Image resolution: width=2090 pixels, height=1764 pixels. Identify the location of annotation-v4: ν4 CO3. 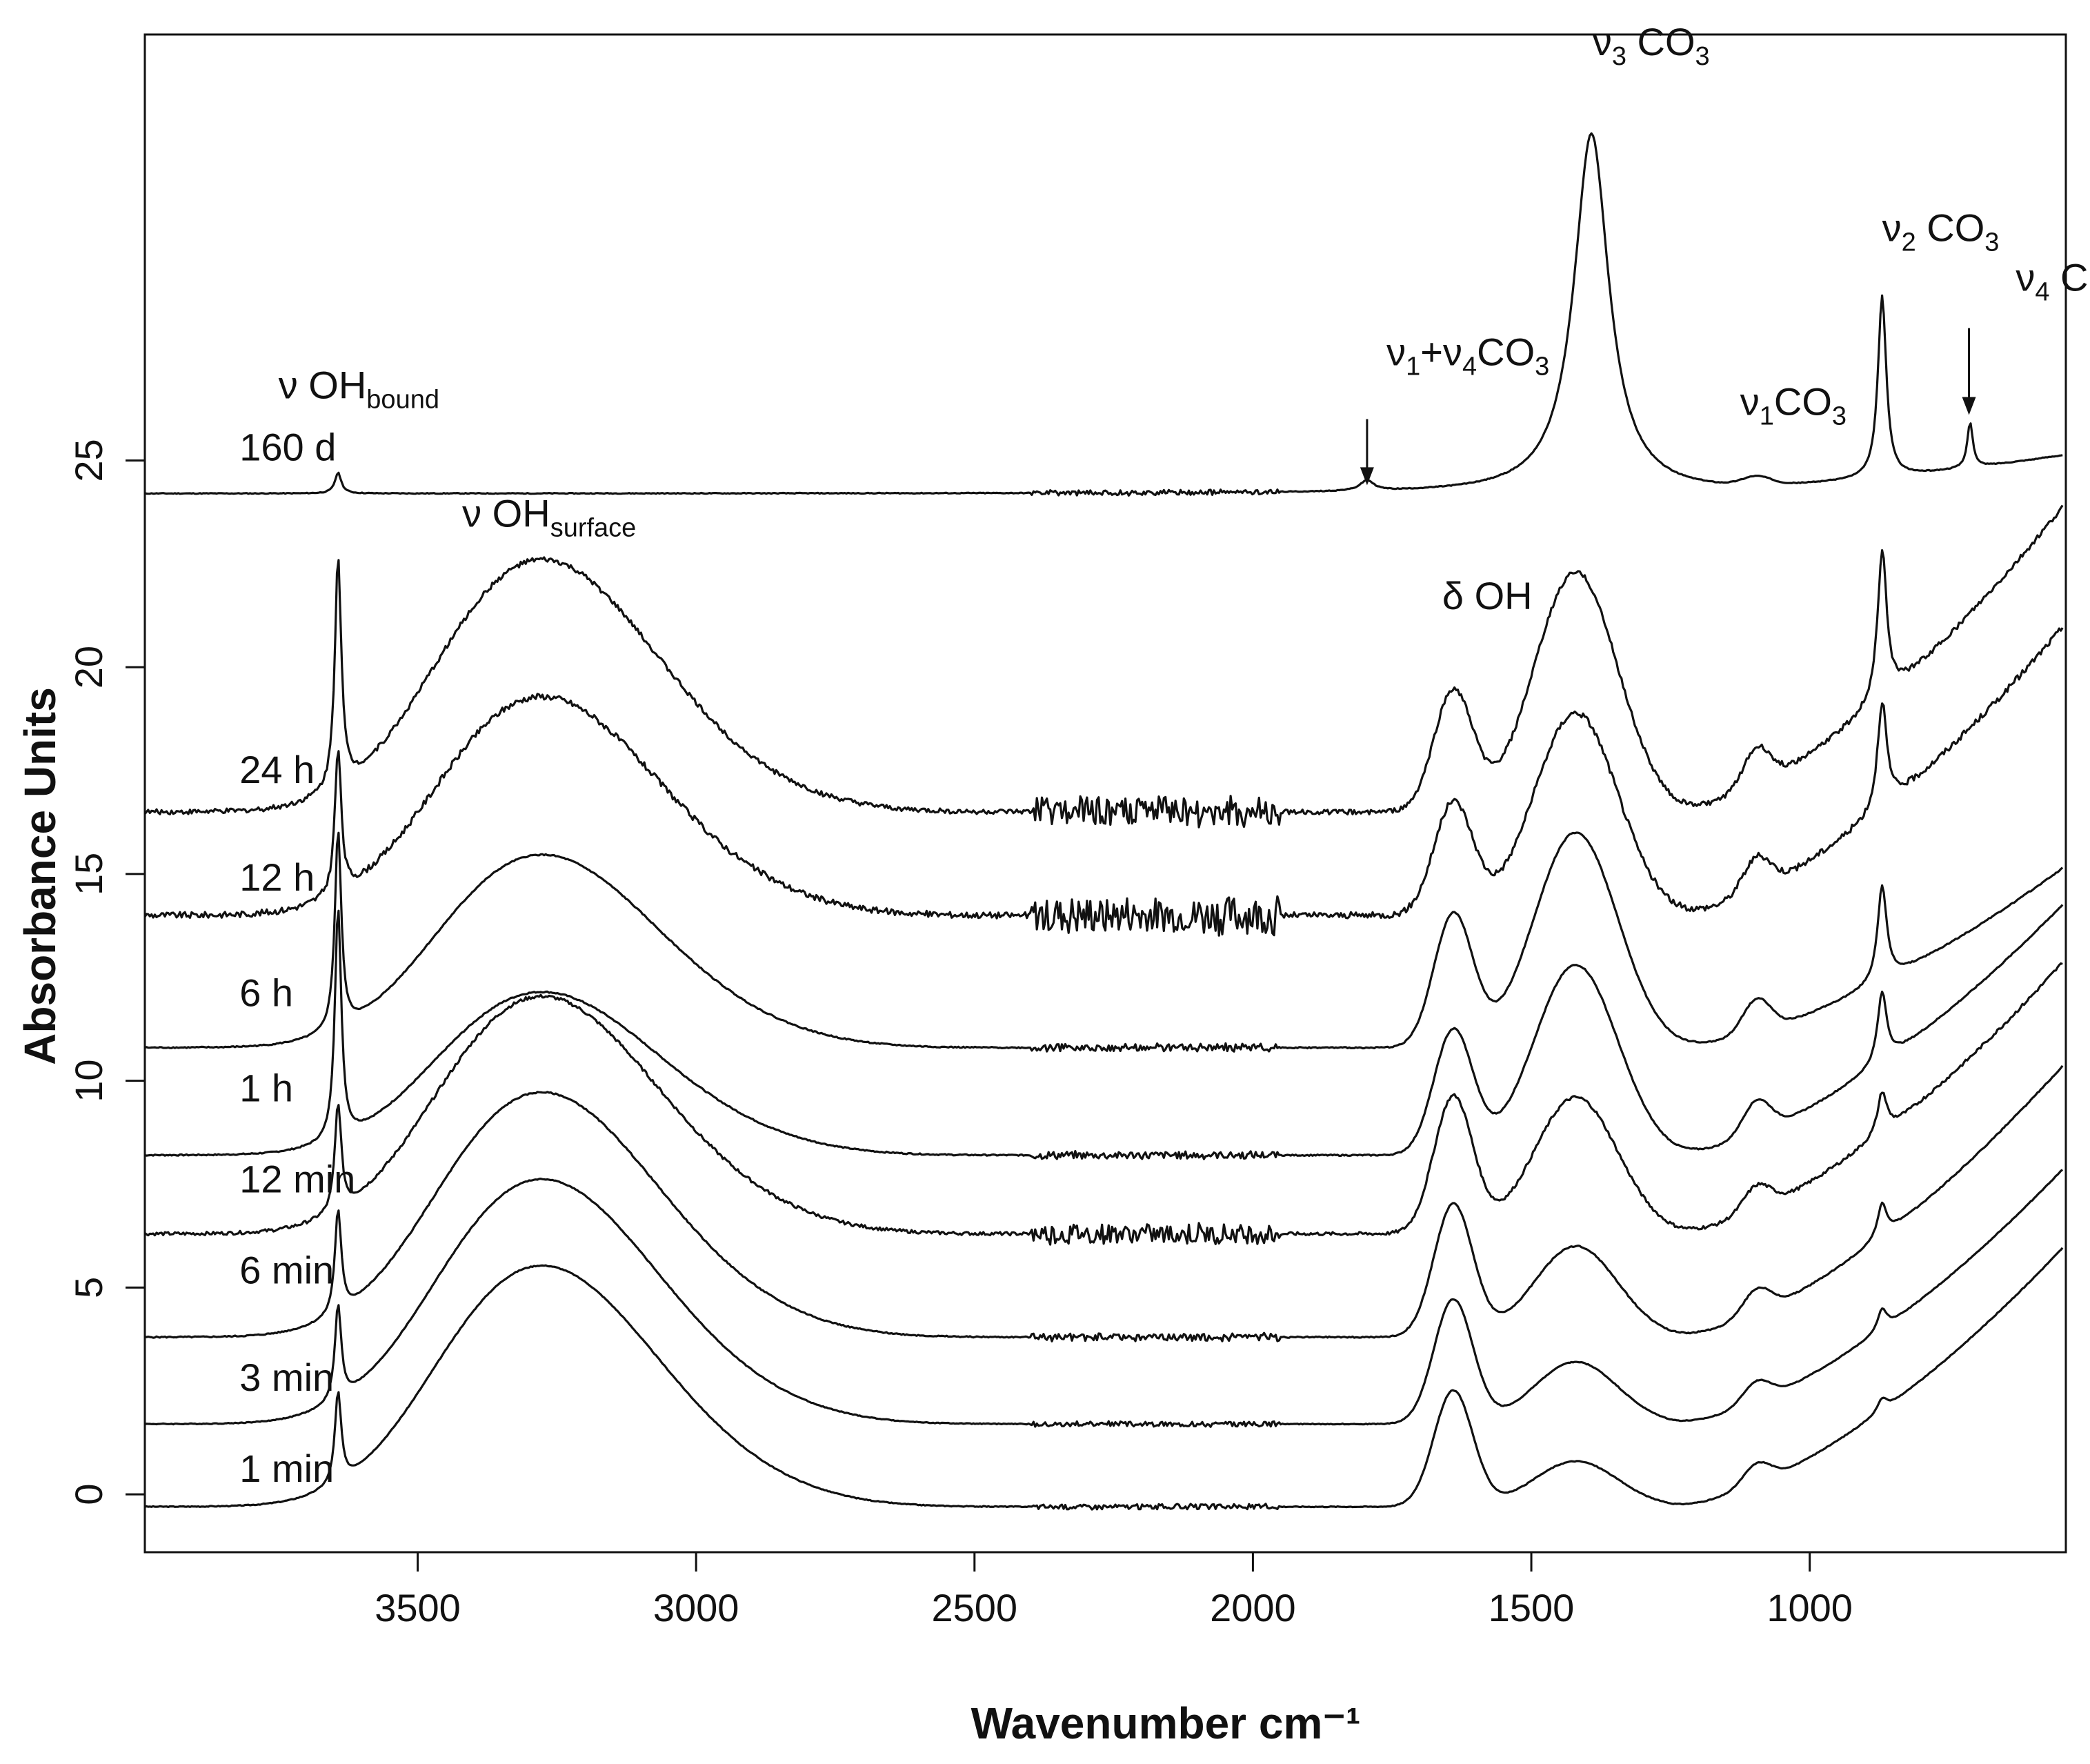
(2053, 281).